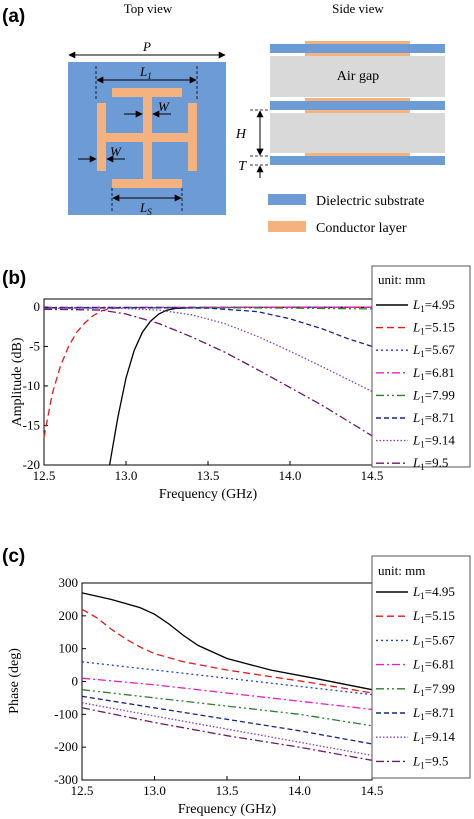 The width and height of the screenshot is (474, 819). I want to click on plot-b-xlabel: Frequency (GHz), so click(208, 494).